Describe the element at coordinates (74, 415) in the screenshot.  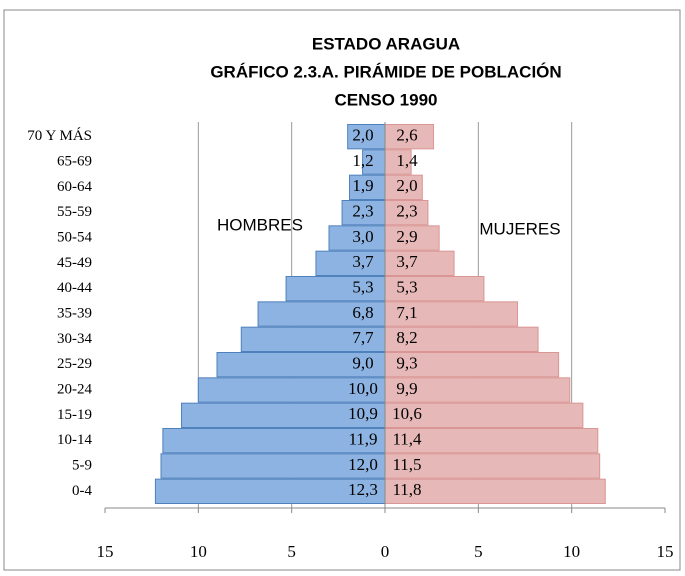
I see `y-tick-label: 15-19` at that location.